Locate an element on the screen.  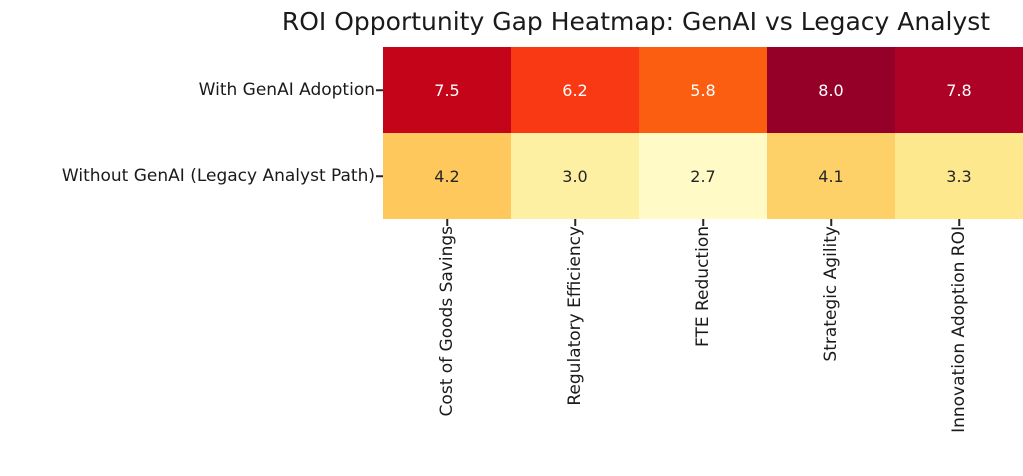
heatmap-cell-r0-c2: 5.8 is located at coordinates (703, 90).